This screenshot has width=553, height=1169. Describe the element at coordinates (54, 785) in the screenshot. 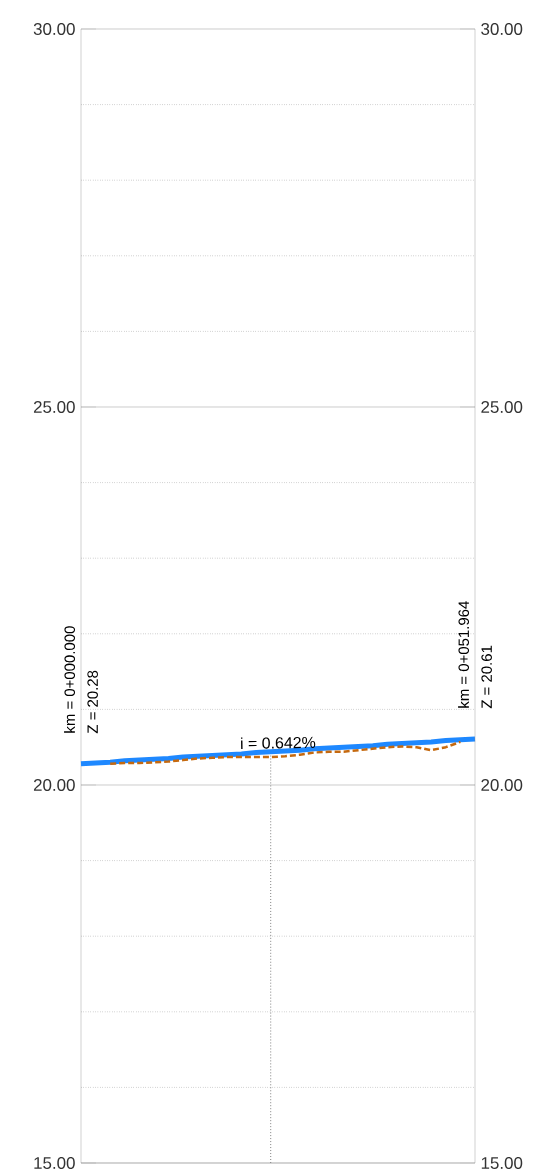

I see `y-tick-label: 20.00` at that location.